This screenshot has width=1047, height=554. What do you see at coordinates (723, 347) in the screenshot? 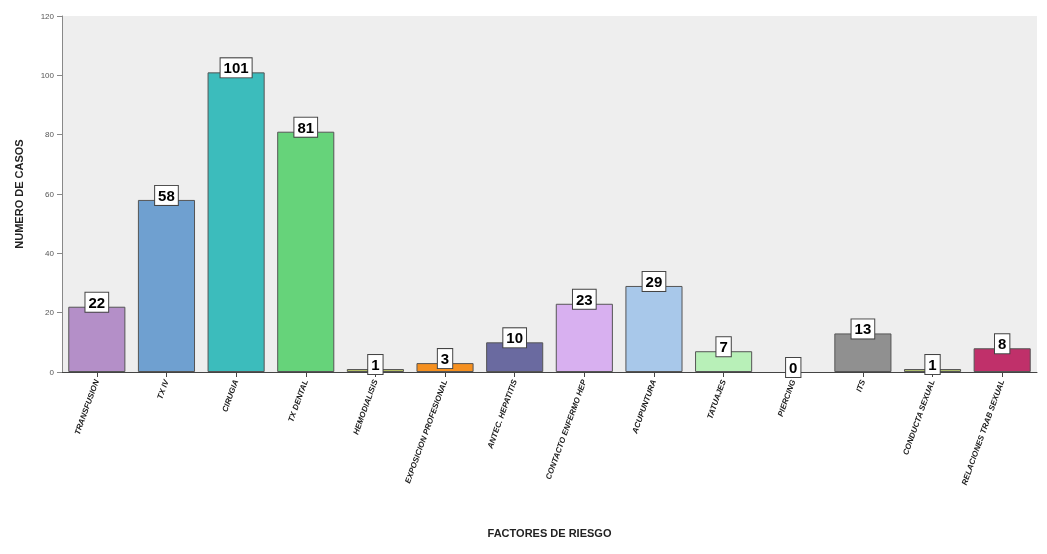
I see `data-label: 7` at bounding box center [723, 347].